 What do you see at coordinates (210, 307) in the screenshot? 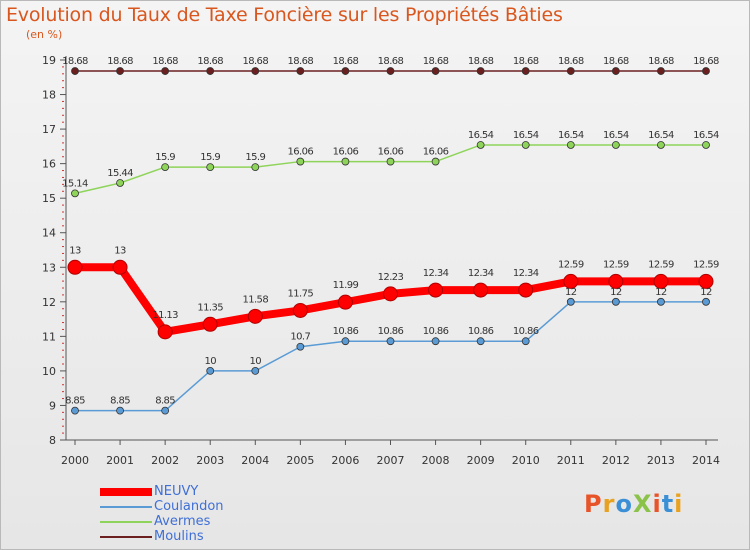
I see `data-label-neuvy: 11.35` at bounding box center [210, 307].